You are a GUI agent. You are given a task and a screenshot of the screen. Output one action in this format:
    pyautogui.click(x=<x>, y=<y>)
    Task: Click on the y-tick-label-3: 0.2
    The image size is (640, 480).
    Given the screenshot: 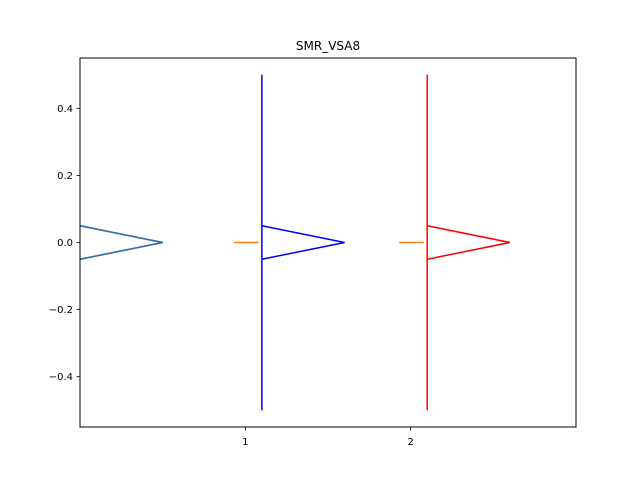 What is the action you would take?
    pyautogui.click(x=65, y=176)
    